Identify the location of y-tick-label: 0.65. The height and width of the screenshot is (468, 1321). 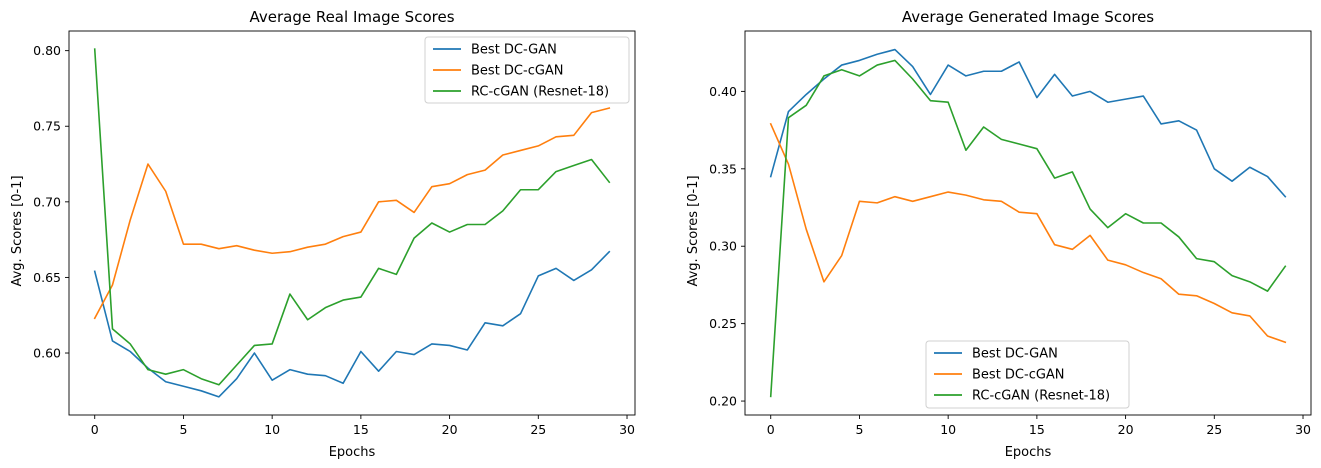
(47, 277).